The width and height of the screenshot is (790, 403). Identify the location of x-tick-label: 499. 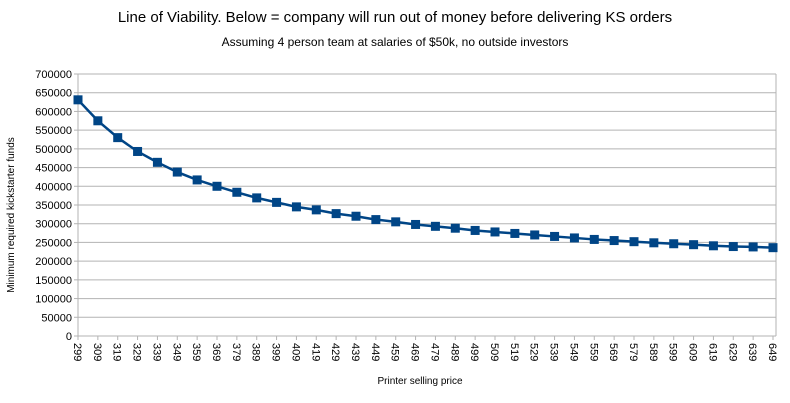
(474, 352).